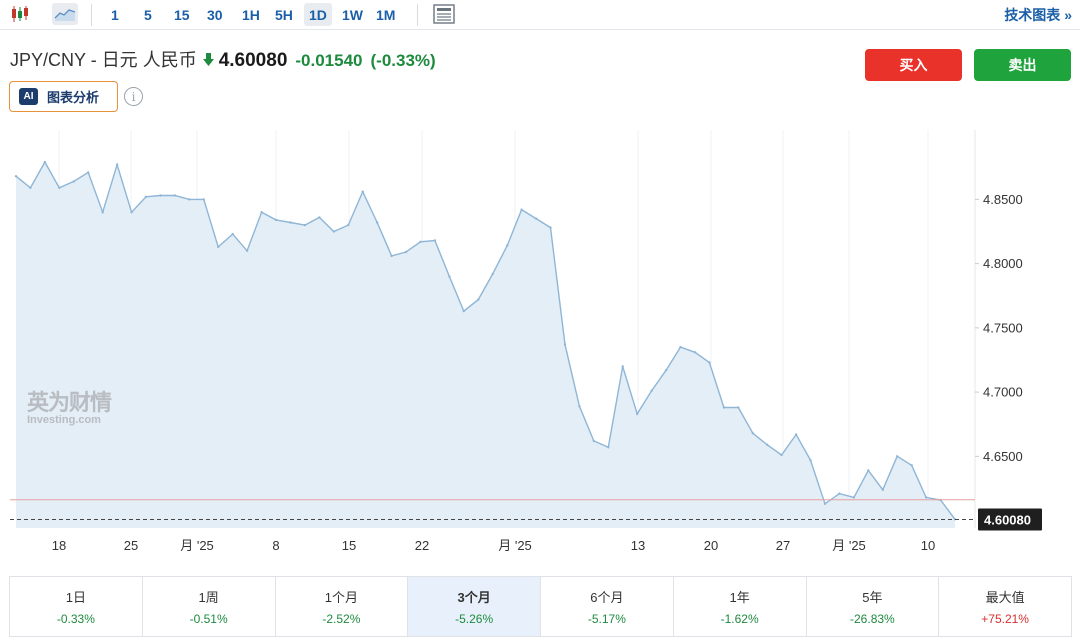 Image resolution: width=1080 pixels, height=644 pixels. Describe the element at coordinates (607, 597) in the screenshot. I see `performance-period-label: 6个月` at that location.